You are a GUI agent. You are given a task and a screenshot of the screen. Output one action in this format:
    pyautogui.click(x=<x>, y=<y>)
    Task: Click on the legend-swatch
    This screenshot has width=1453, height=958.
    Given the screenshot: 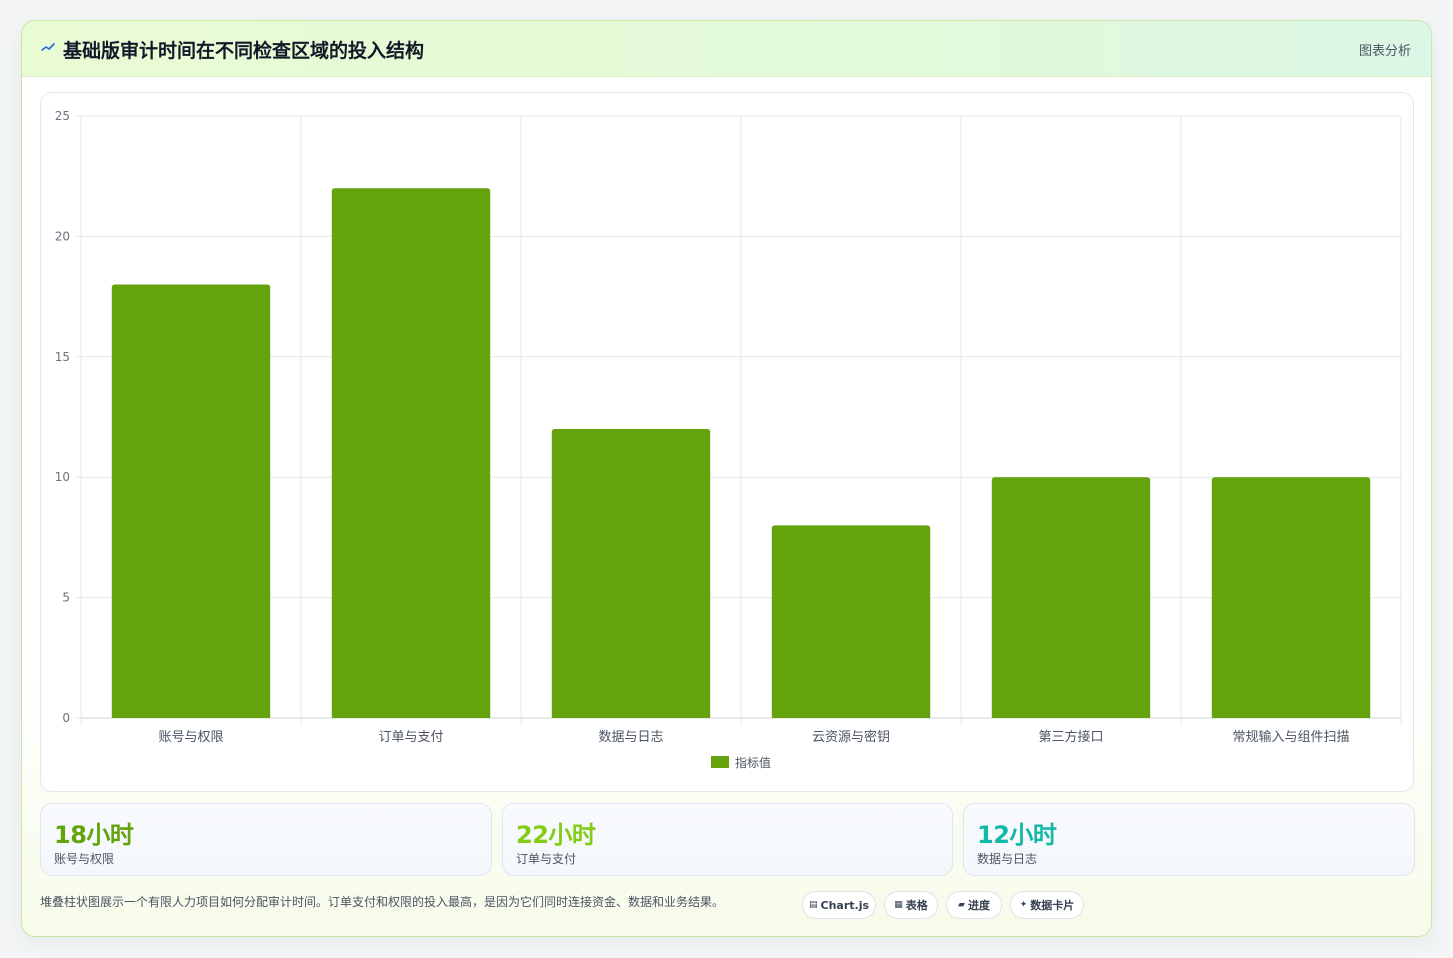 What is the action you would take?
    pyautogui.click(x=720, y=762)
    